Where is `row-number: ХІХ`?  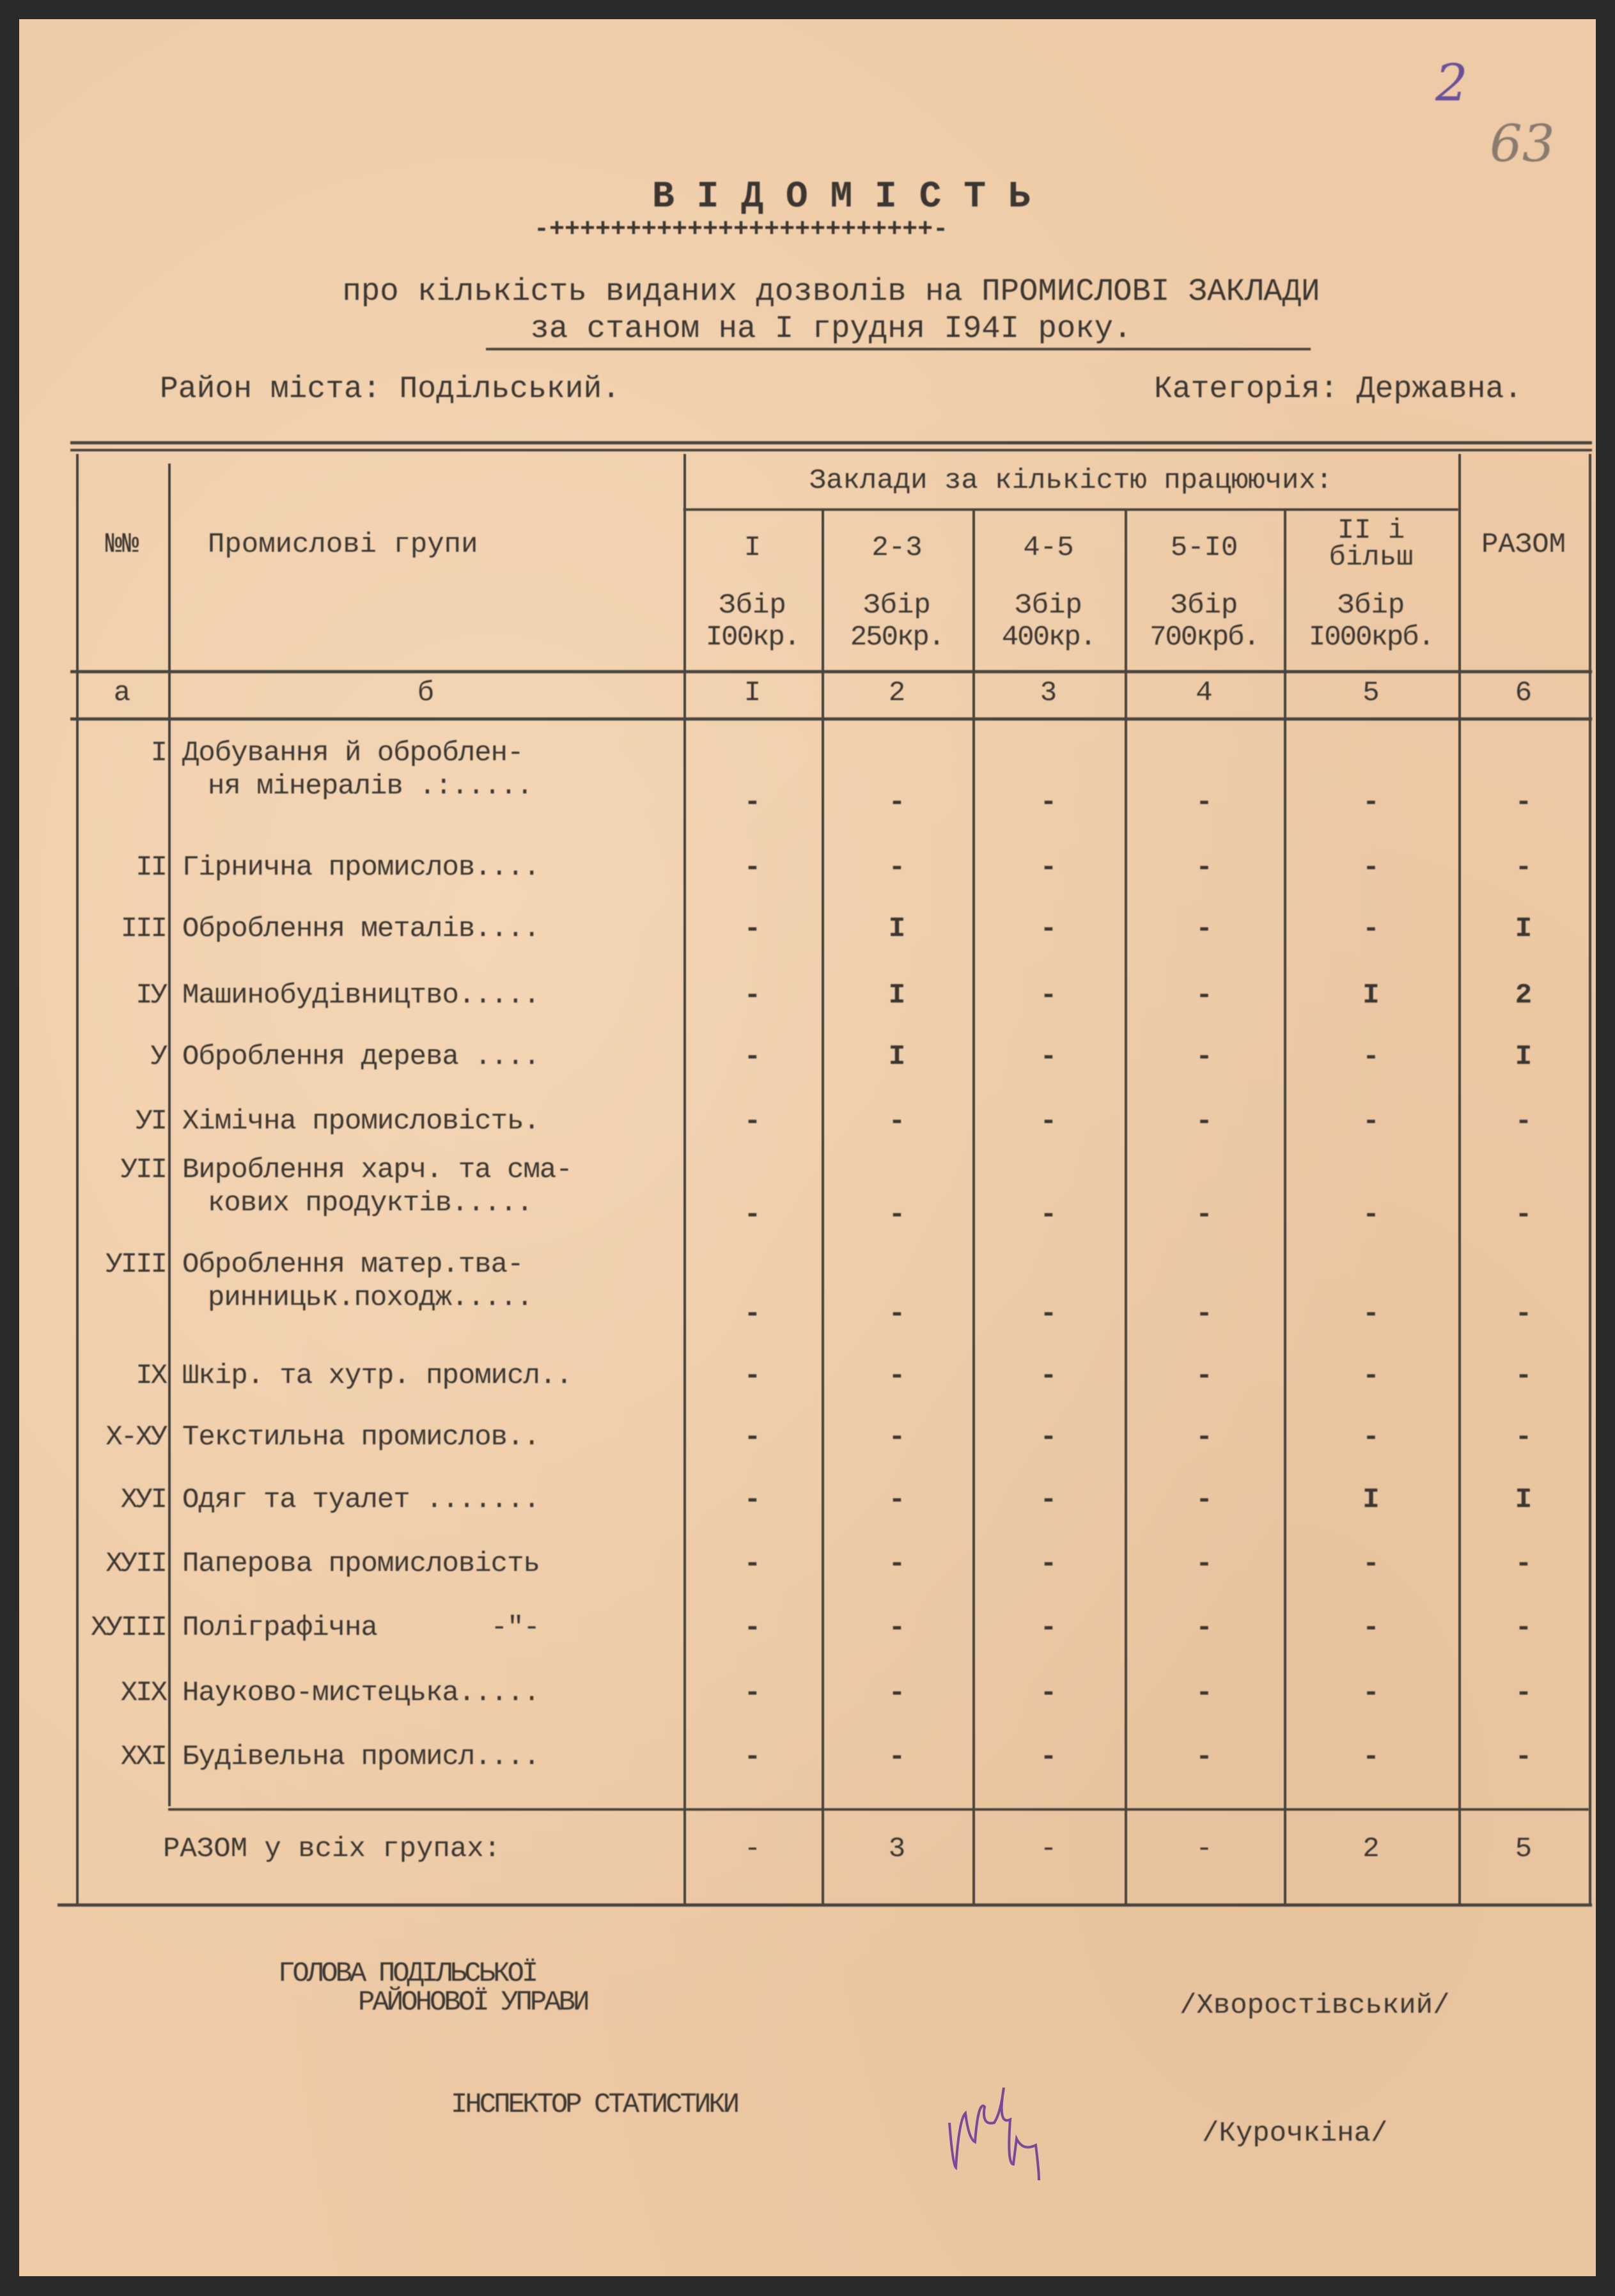
row-number: ХІХ is located at coordinates (144, 1693).